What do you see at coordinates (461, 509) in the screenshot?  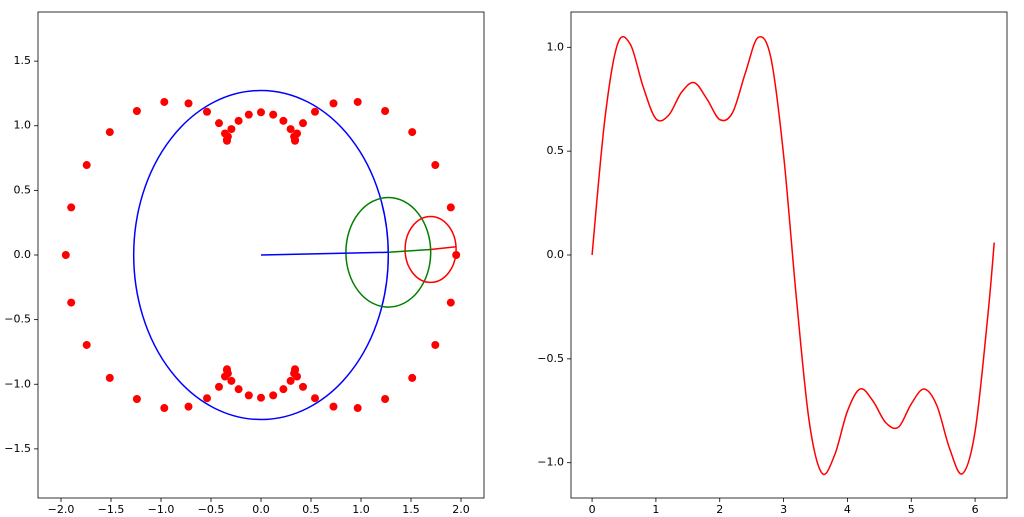 I see `x-tick-label: 2.0` at bounding box center [461, 509].